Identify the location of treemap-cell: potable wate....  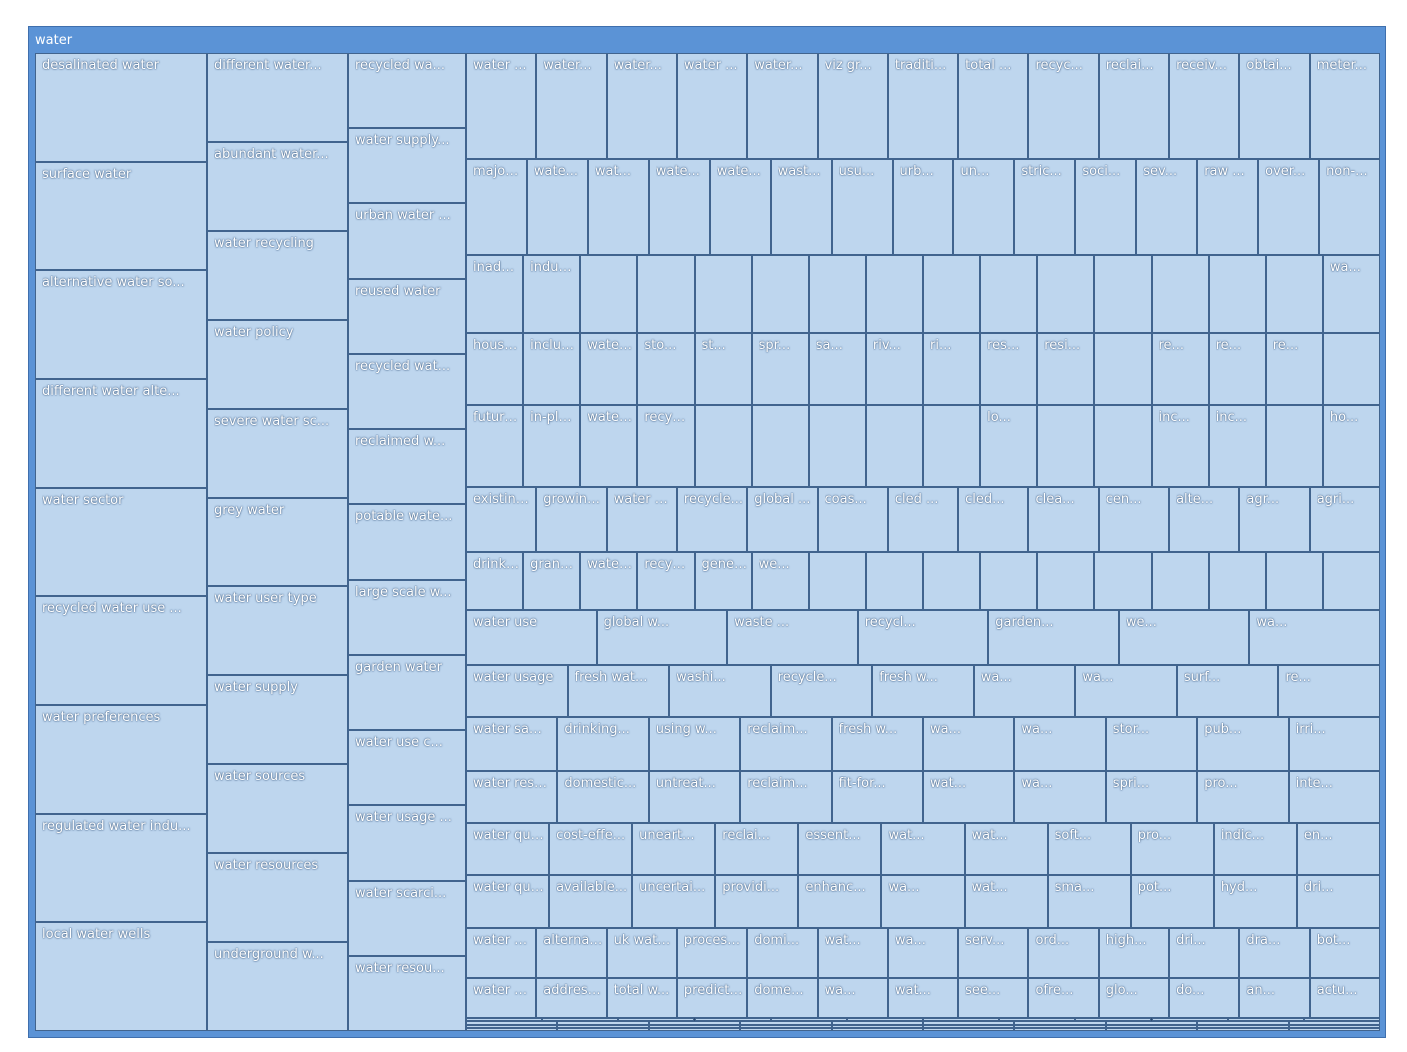
(407, 542).